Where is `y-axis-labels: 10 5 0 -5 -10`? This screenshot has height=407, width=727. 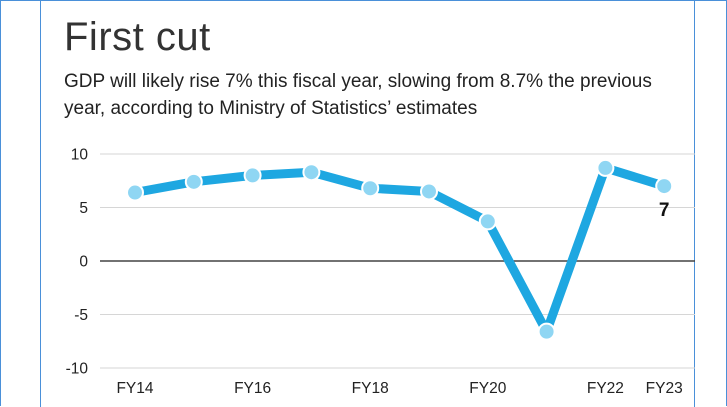 y-axis-labels: 10 5 0 -5 -10 is located at coordinates (77, 262).